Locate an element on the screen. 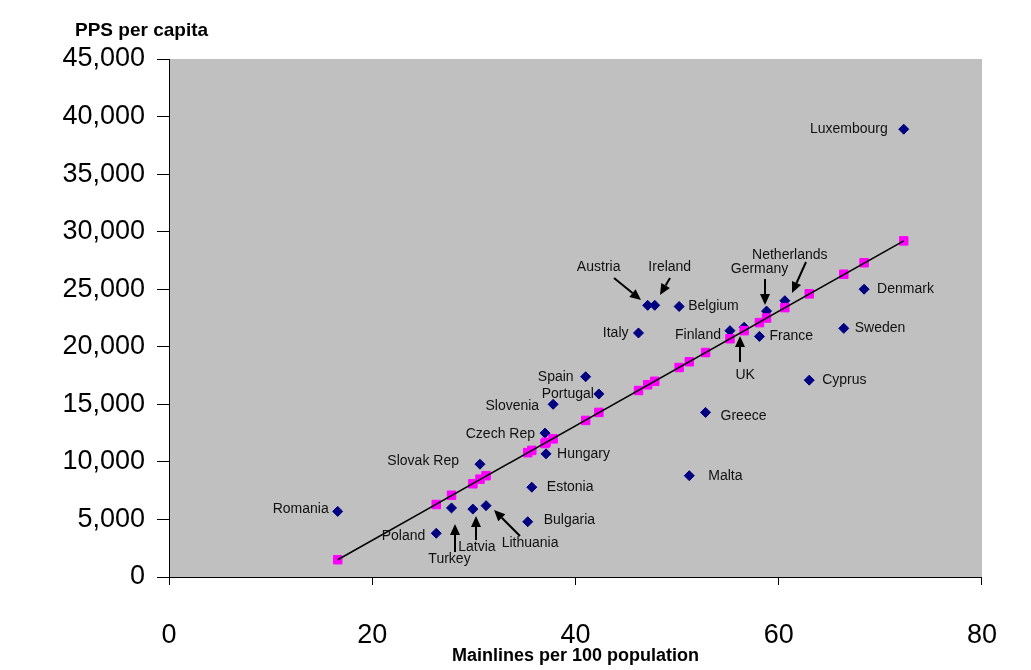  annotation: Lithuania is located at coordinates (530, 542).